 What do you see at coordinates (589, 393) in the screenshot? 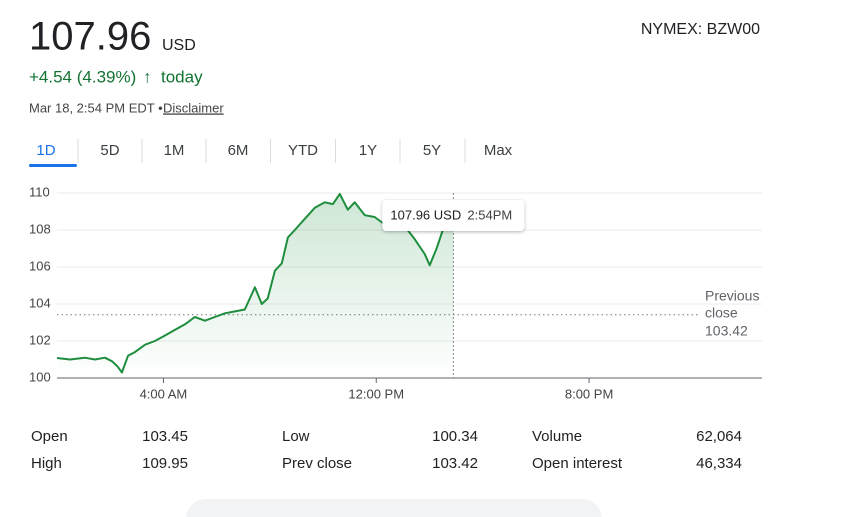
I see `x-tick-label: 8:00 PM` at bounding box center [589, 393].